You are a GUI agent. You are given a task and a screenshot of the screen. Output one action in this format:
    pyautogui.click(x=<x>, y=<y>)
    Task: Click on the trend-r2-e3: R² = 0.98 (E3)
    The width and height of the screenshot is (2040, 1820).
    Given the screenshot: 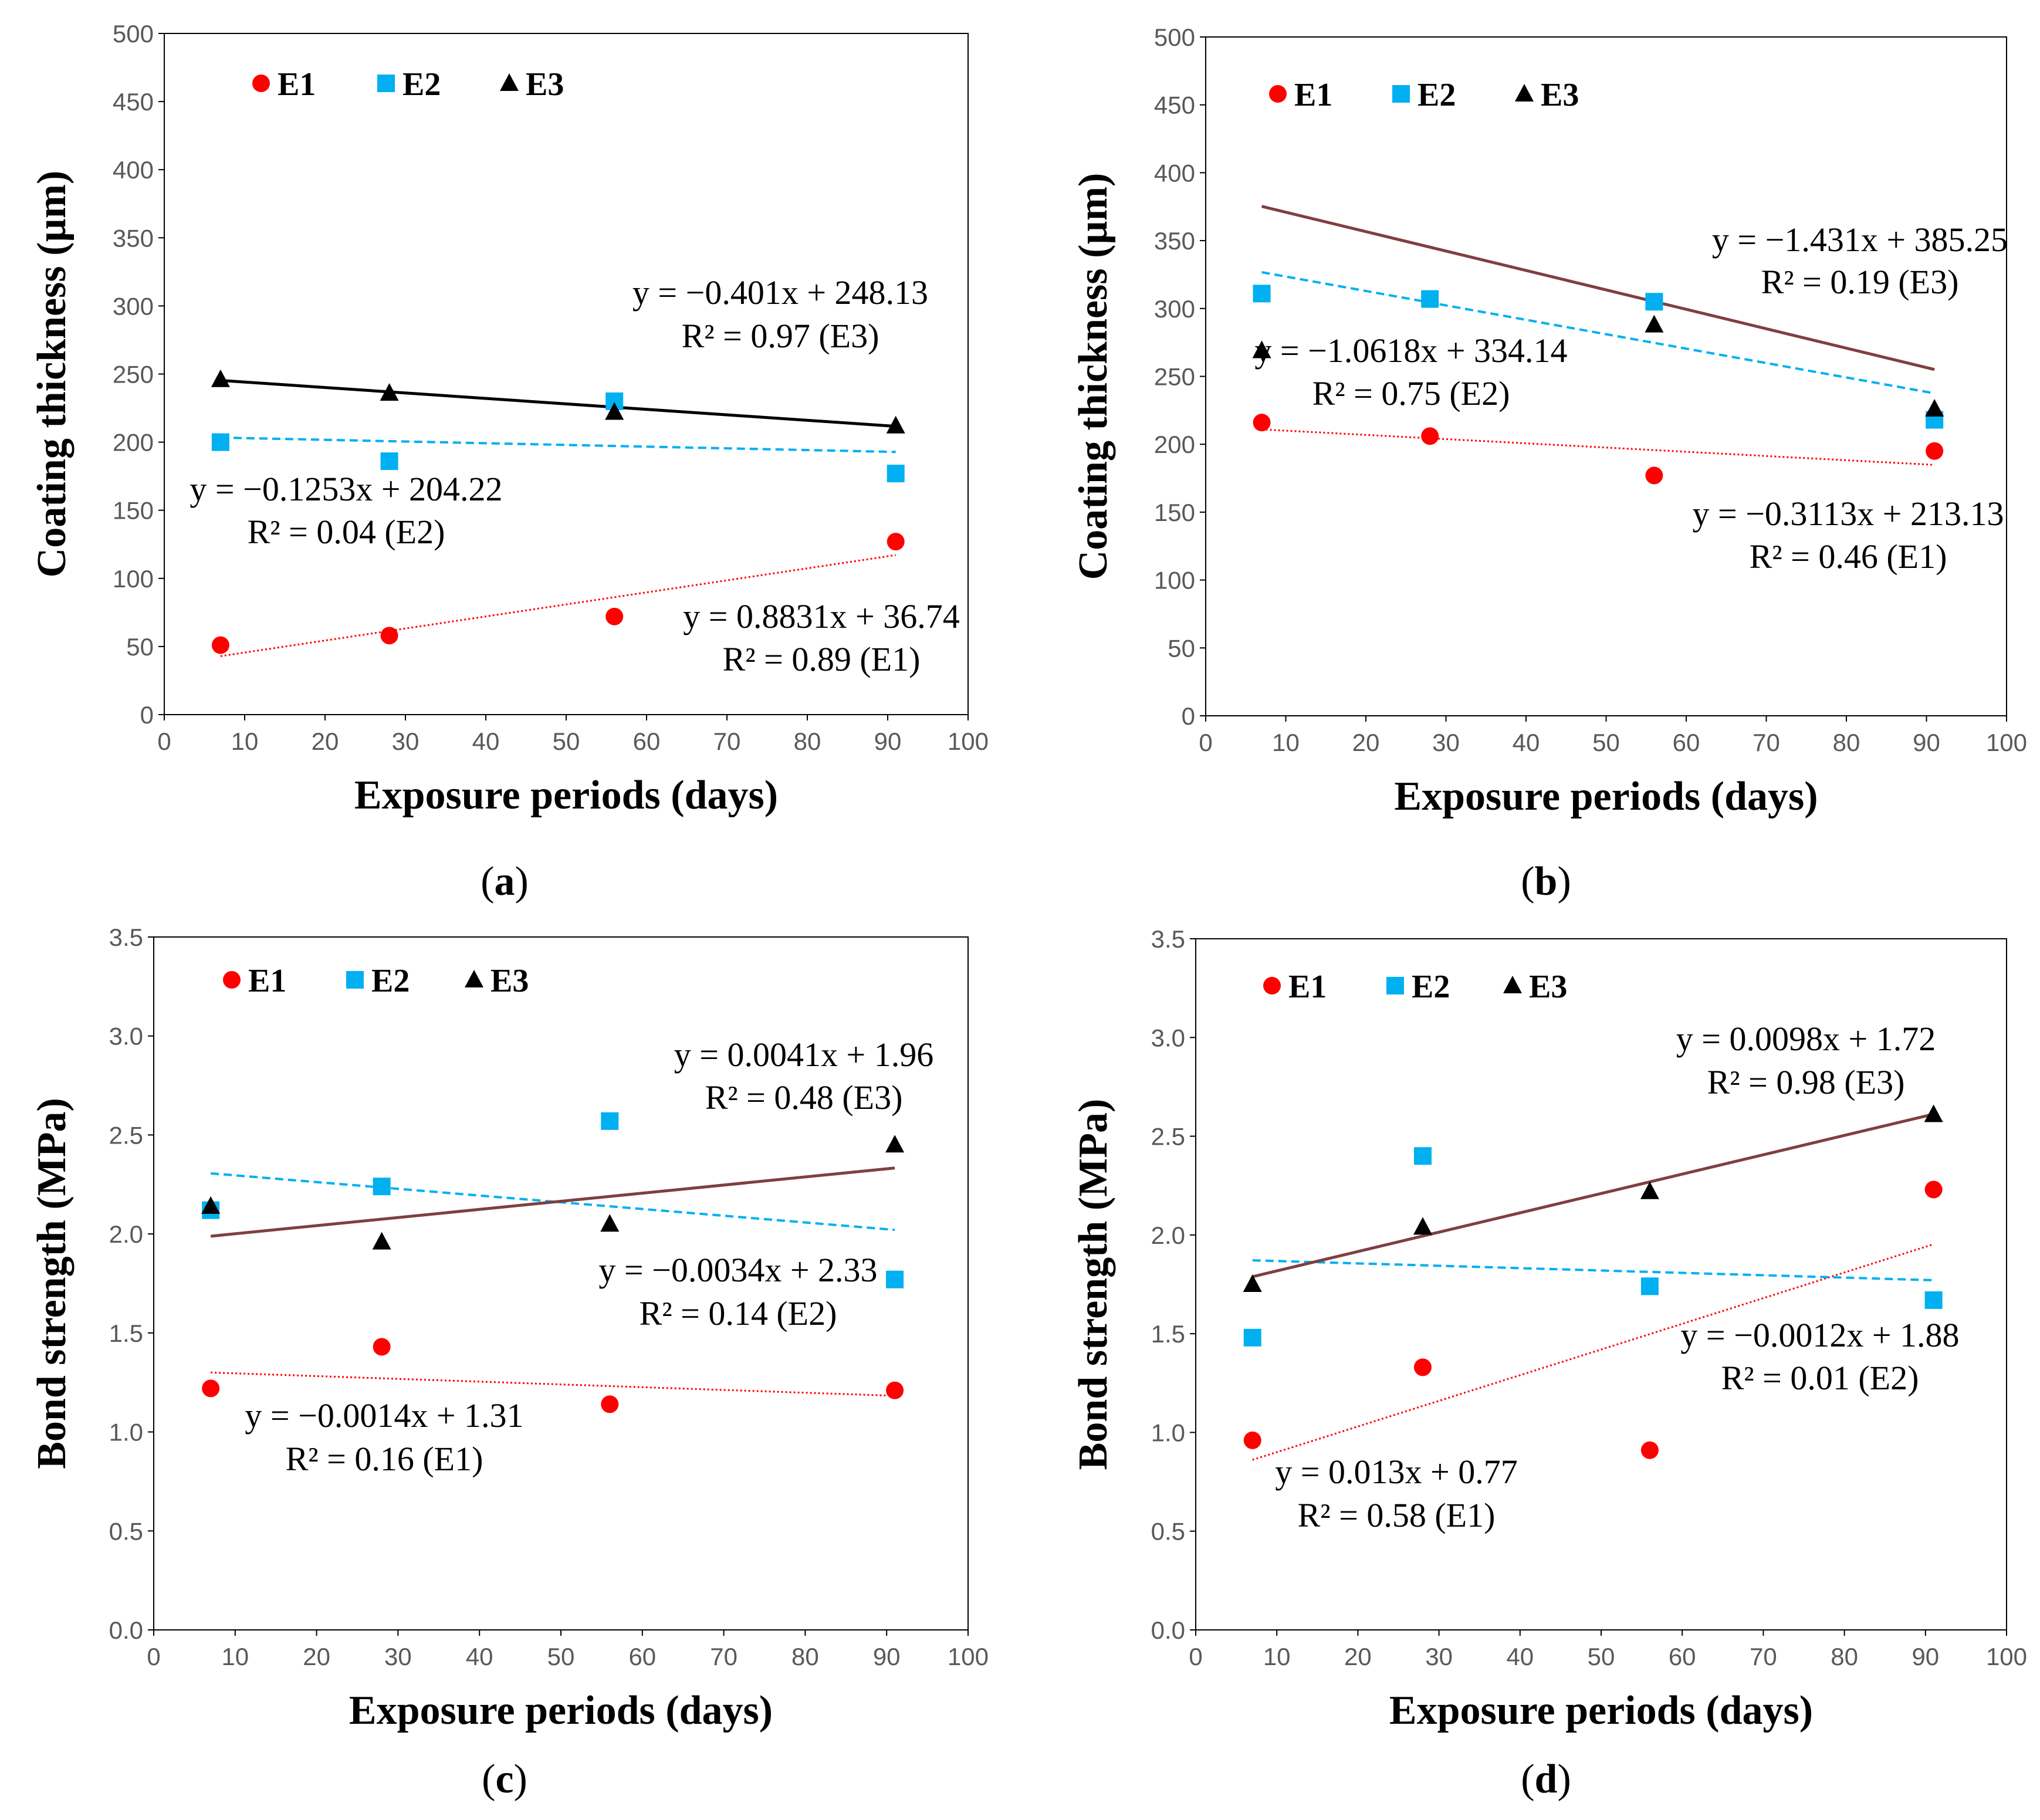 What is the action you would take?
    pyautogui.click(x=1806, y=1082)
    